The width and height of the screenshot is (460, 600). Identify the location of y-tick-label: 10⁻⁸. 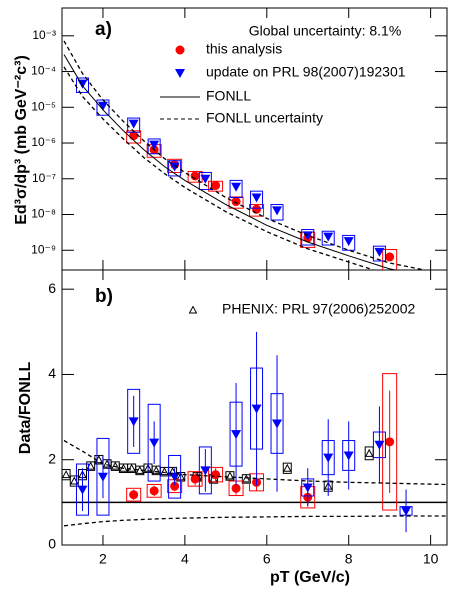
(43, 214).